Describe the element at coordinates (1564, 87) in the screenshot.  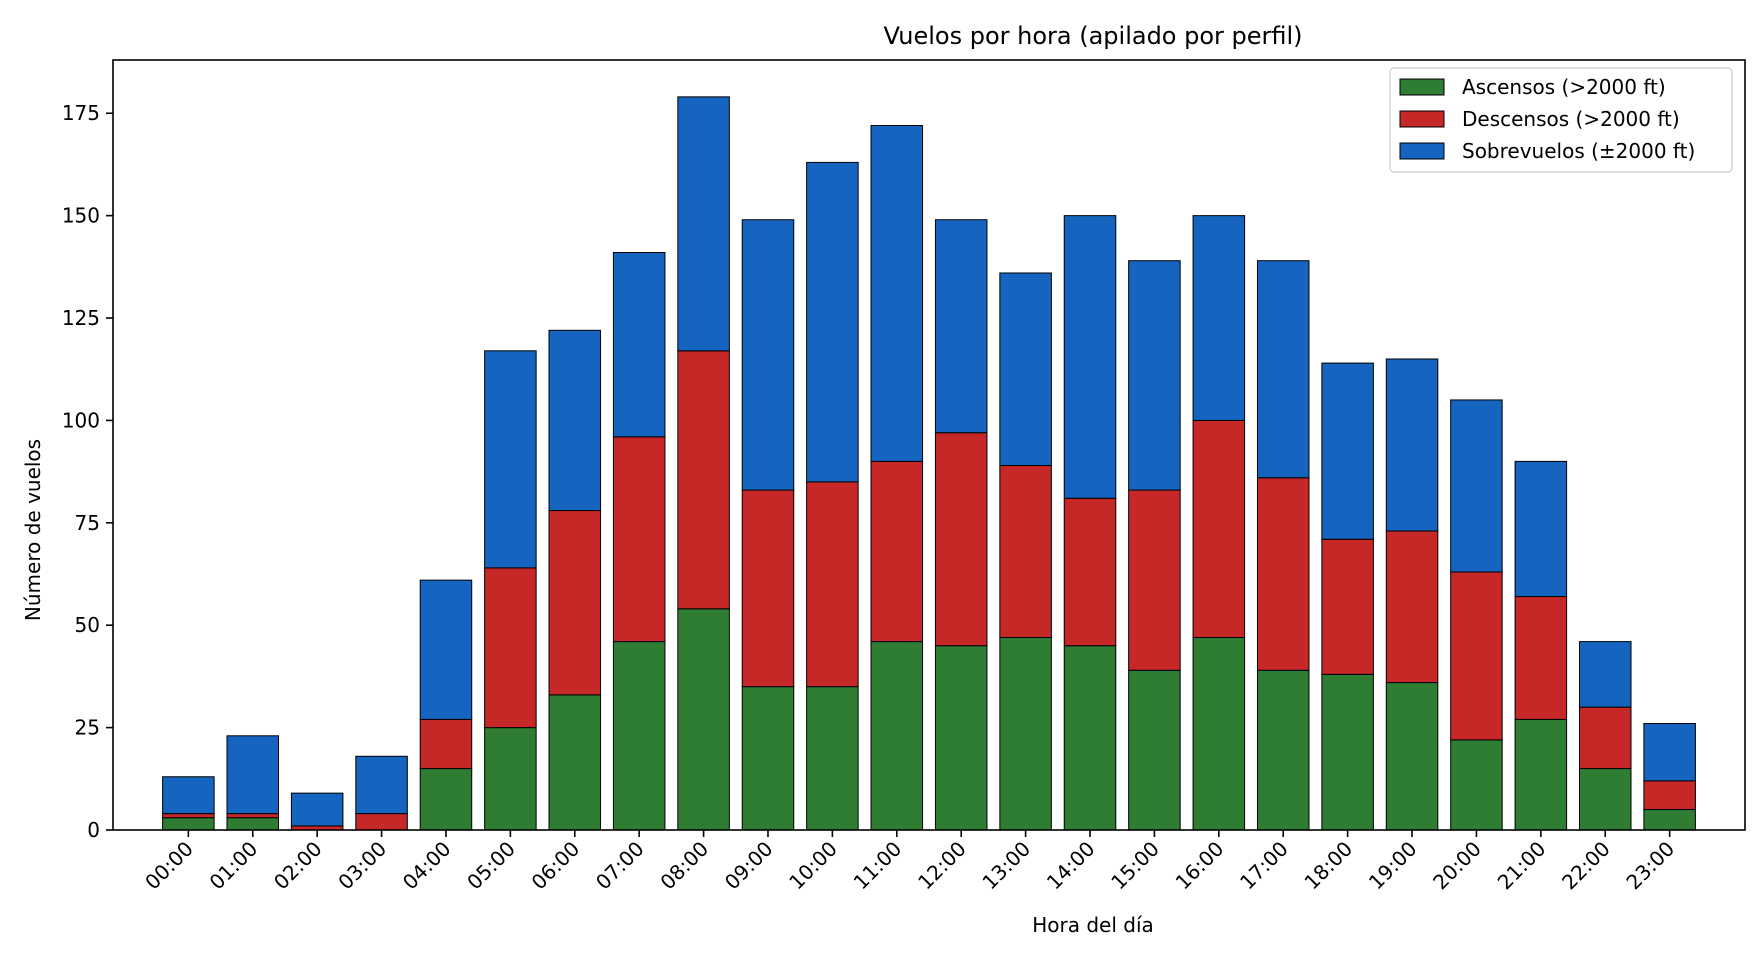
I see `legend-label: Ascensos (>2000 ft)` at that location.